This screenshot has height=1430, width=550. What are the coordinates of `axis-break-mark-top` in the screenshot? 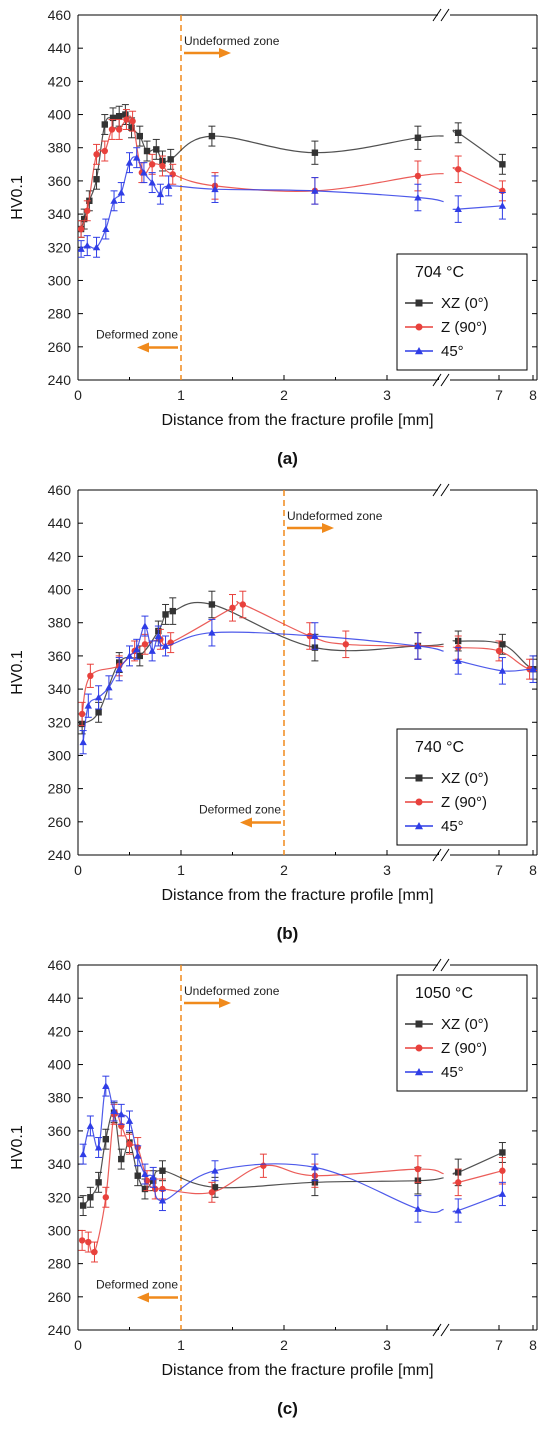 It's located at (445, 490).